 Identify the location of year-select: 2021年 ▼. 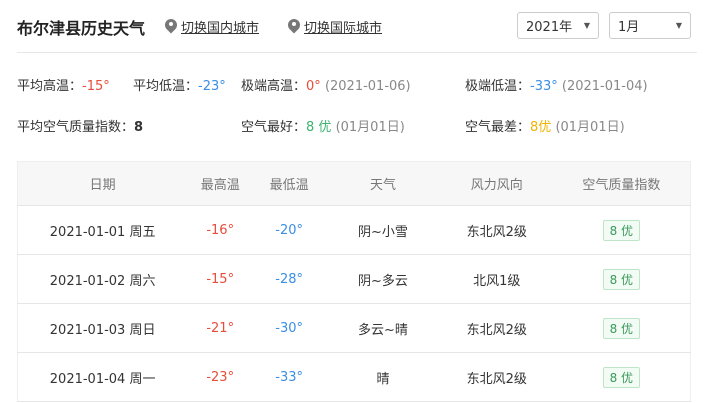
(558, 25).